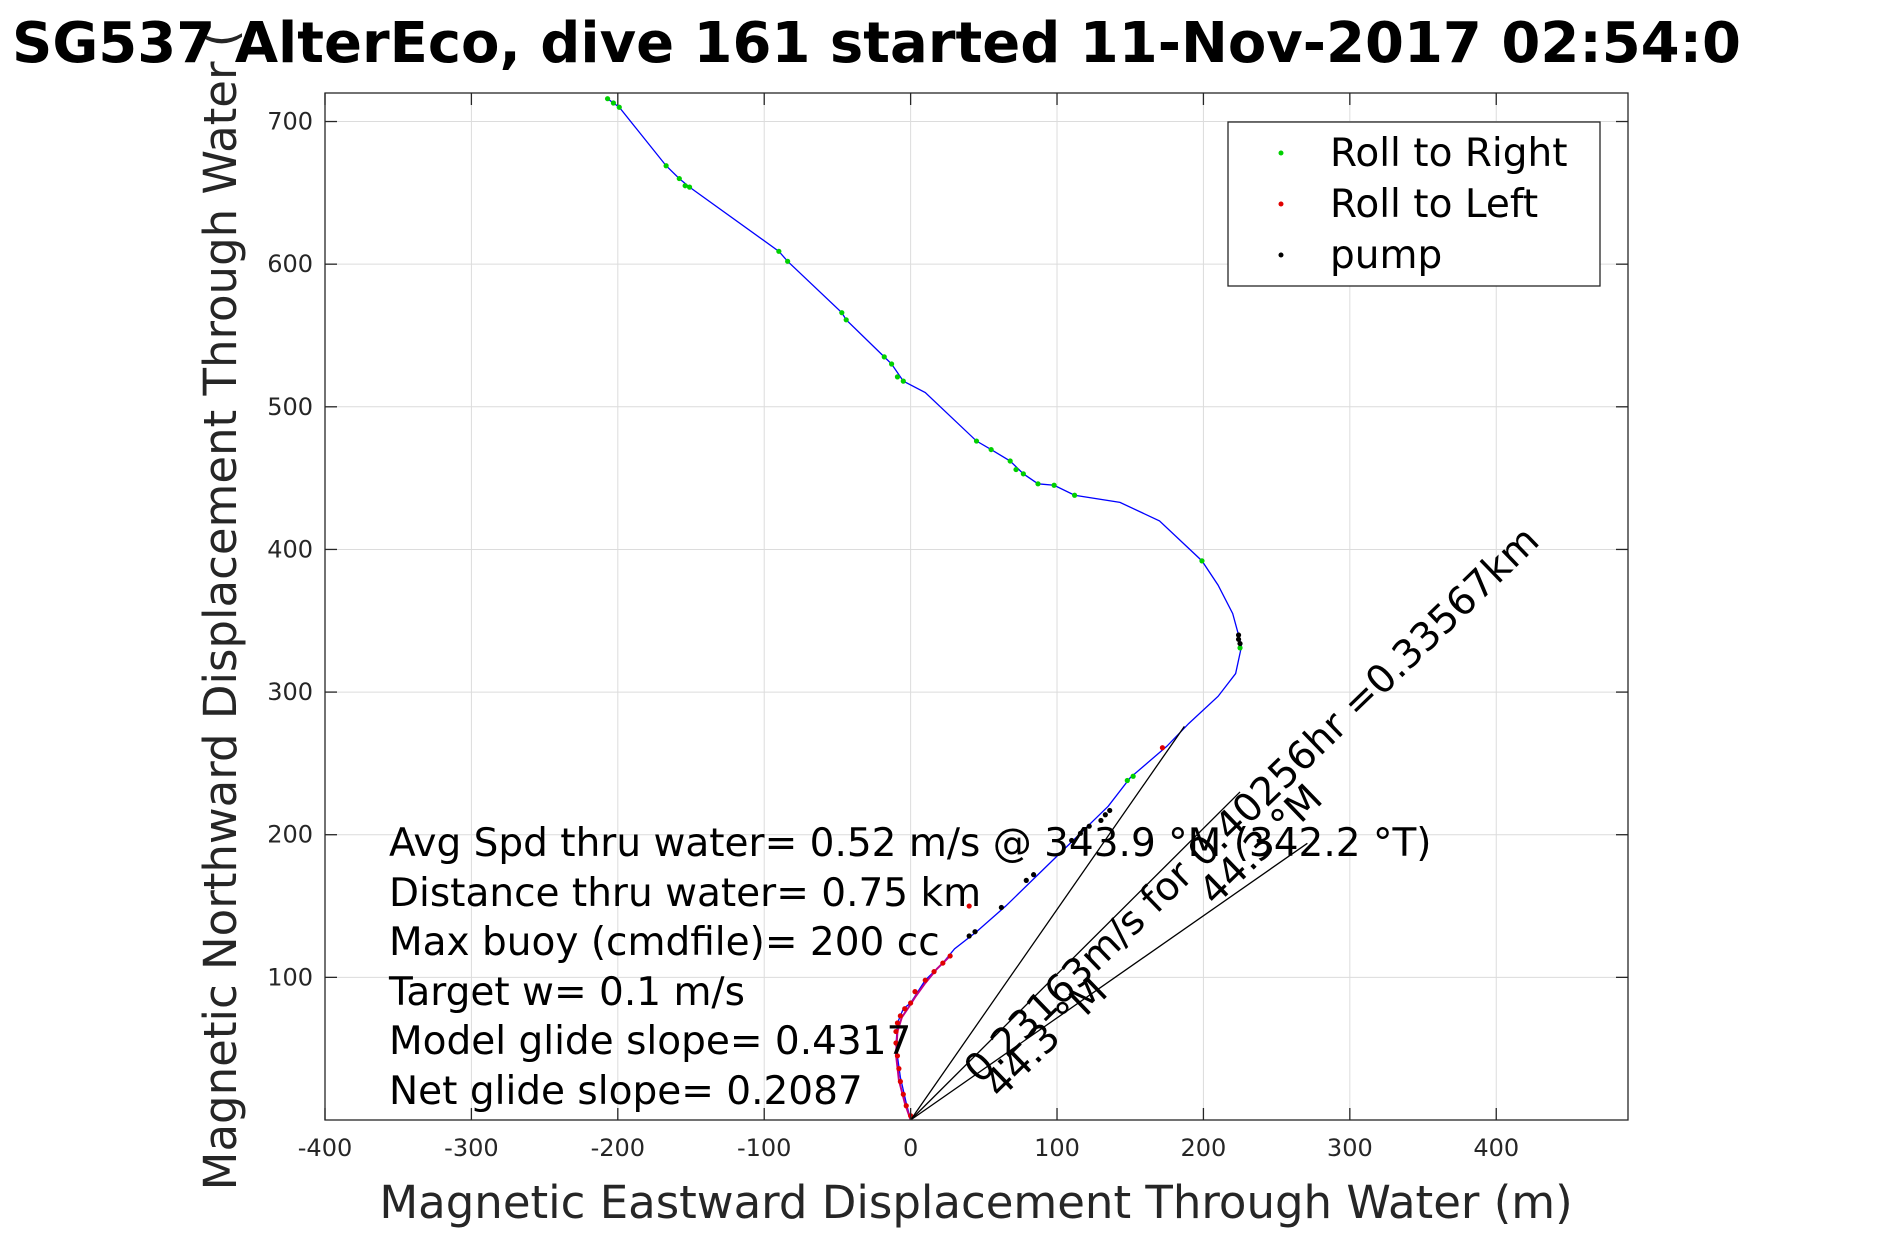 This screenshot has height=1260, width=1890. What do you see at coordinates (325, 1148) in the screenshot?
I see `x-tick-label: -400` at bounding box center [325, 1148].